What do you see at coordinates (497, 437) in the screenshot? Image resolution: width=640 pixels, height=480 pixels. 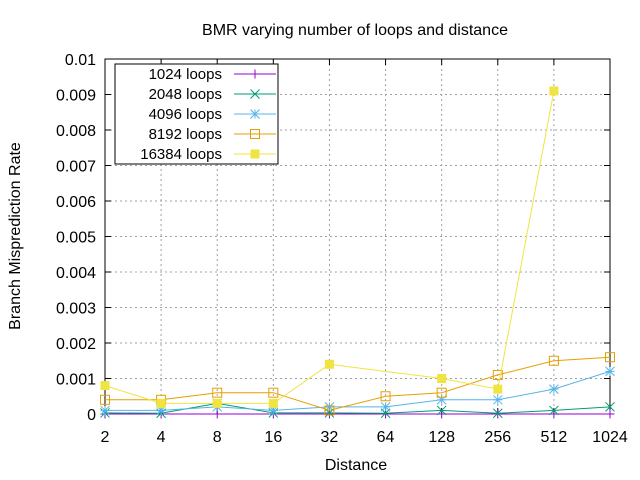 I see `x-tick-label: 256` at bounding box center [497, 437].